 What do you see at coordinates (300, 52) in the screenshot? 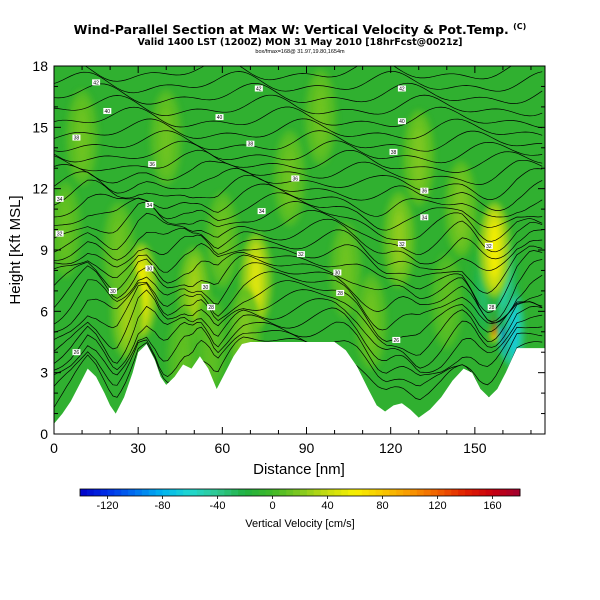
I see `chart-info-line: box/fmax=168@ 31.97,19.80,1654m` at bounding box center [300, 52].